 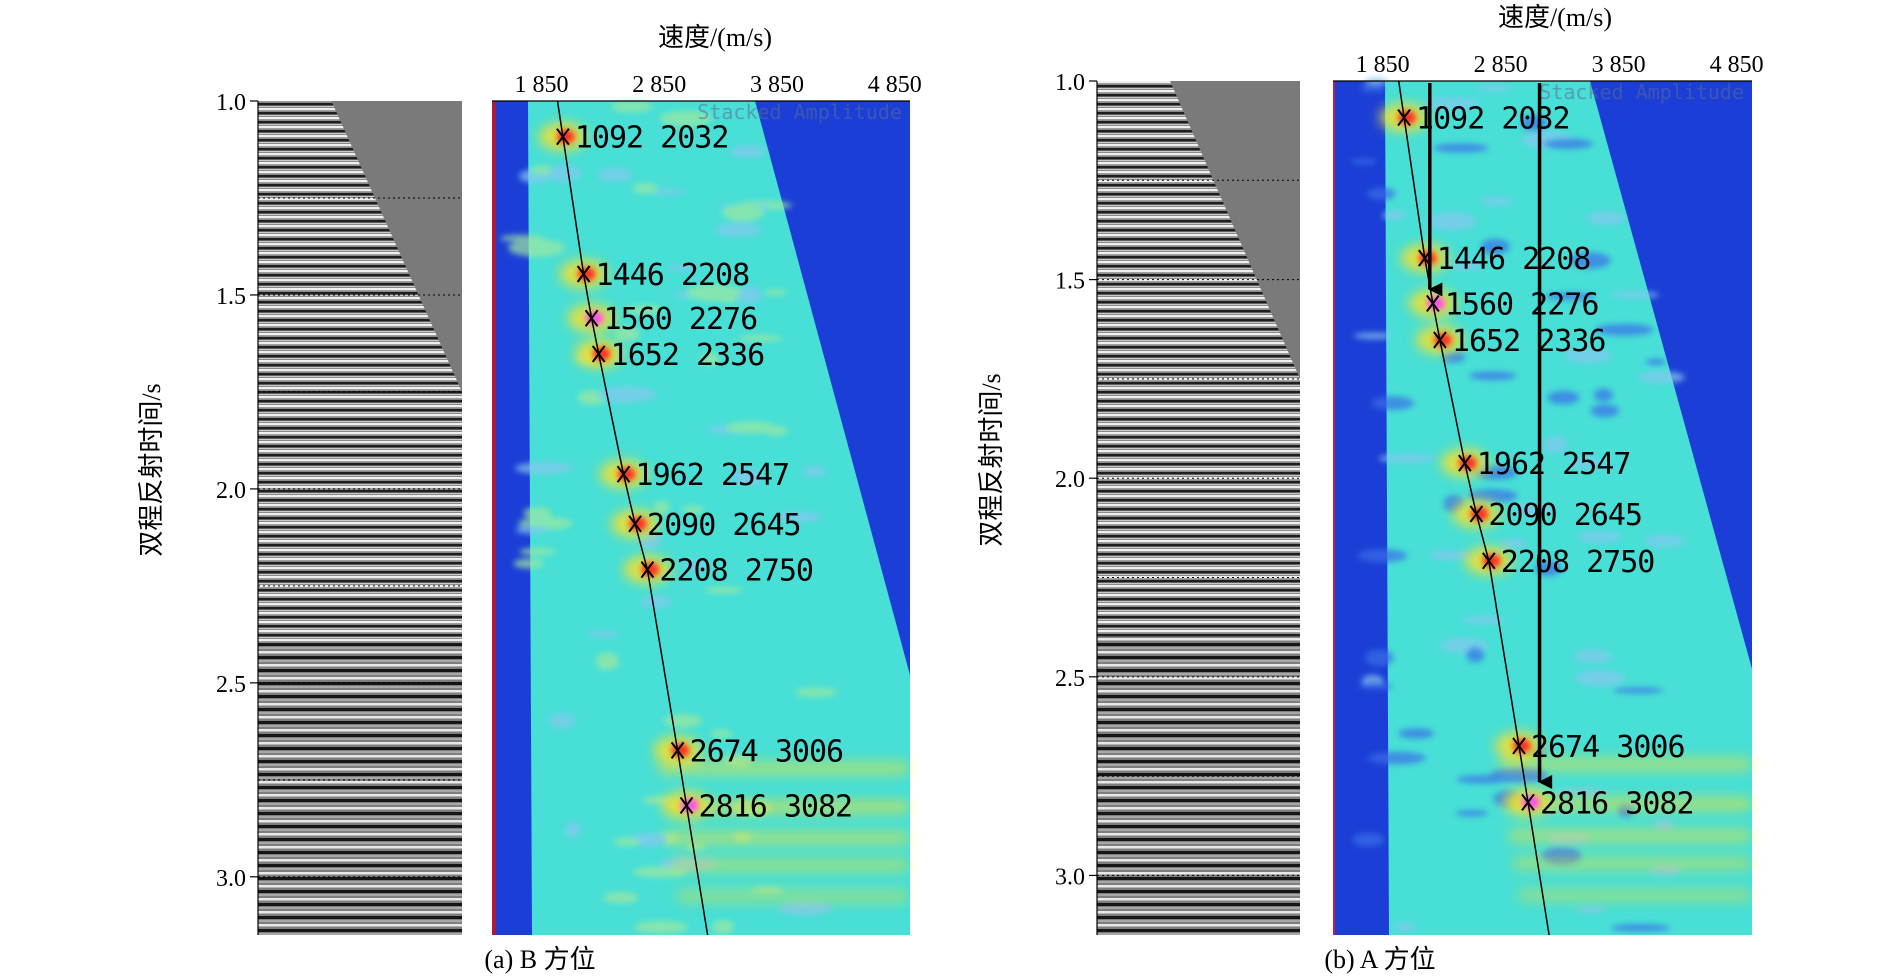 I want to click on y-tick-label: 2.0, so click(x=231, y=491).